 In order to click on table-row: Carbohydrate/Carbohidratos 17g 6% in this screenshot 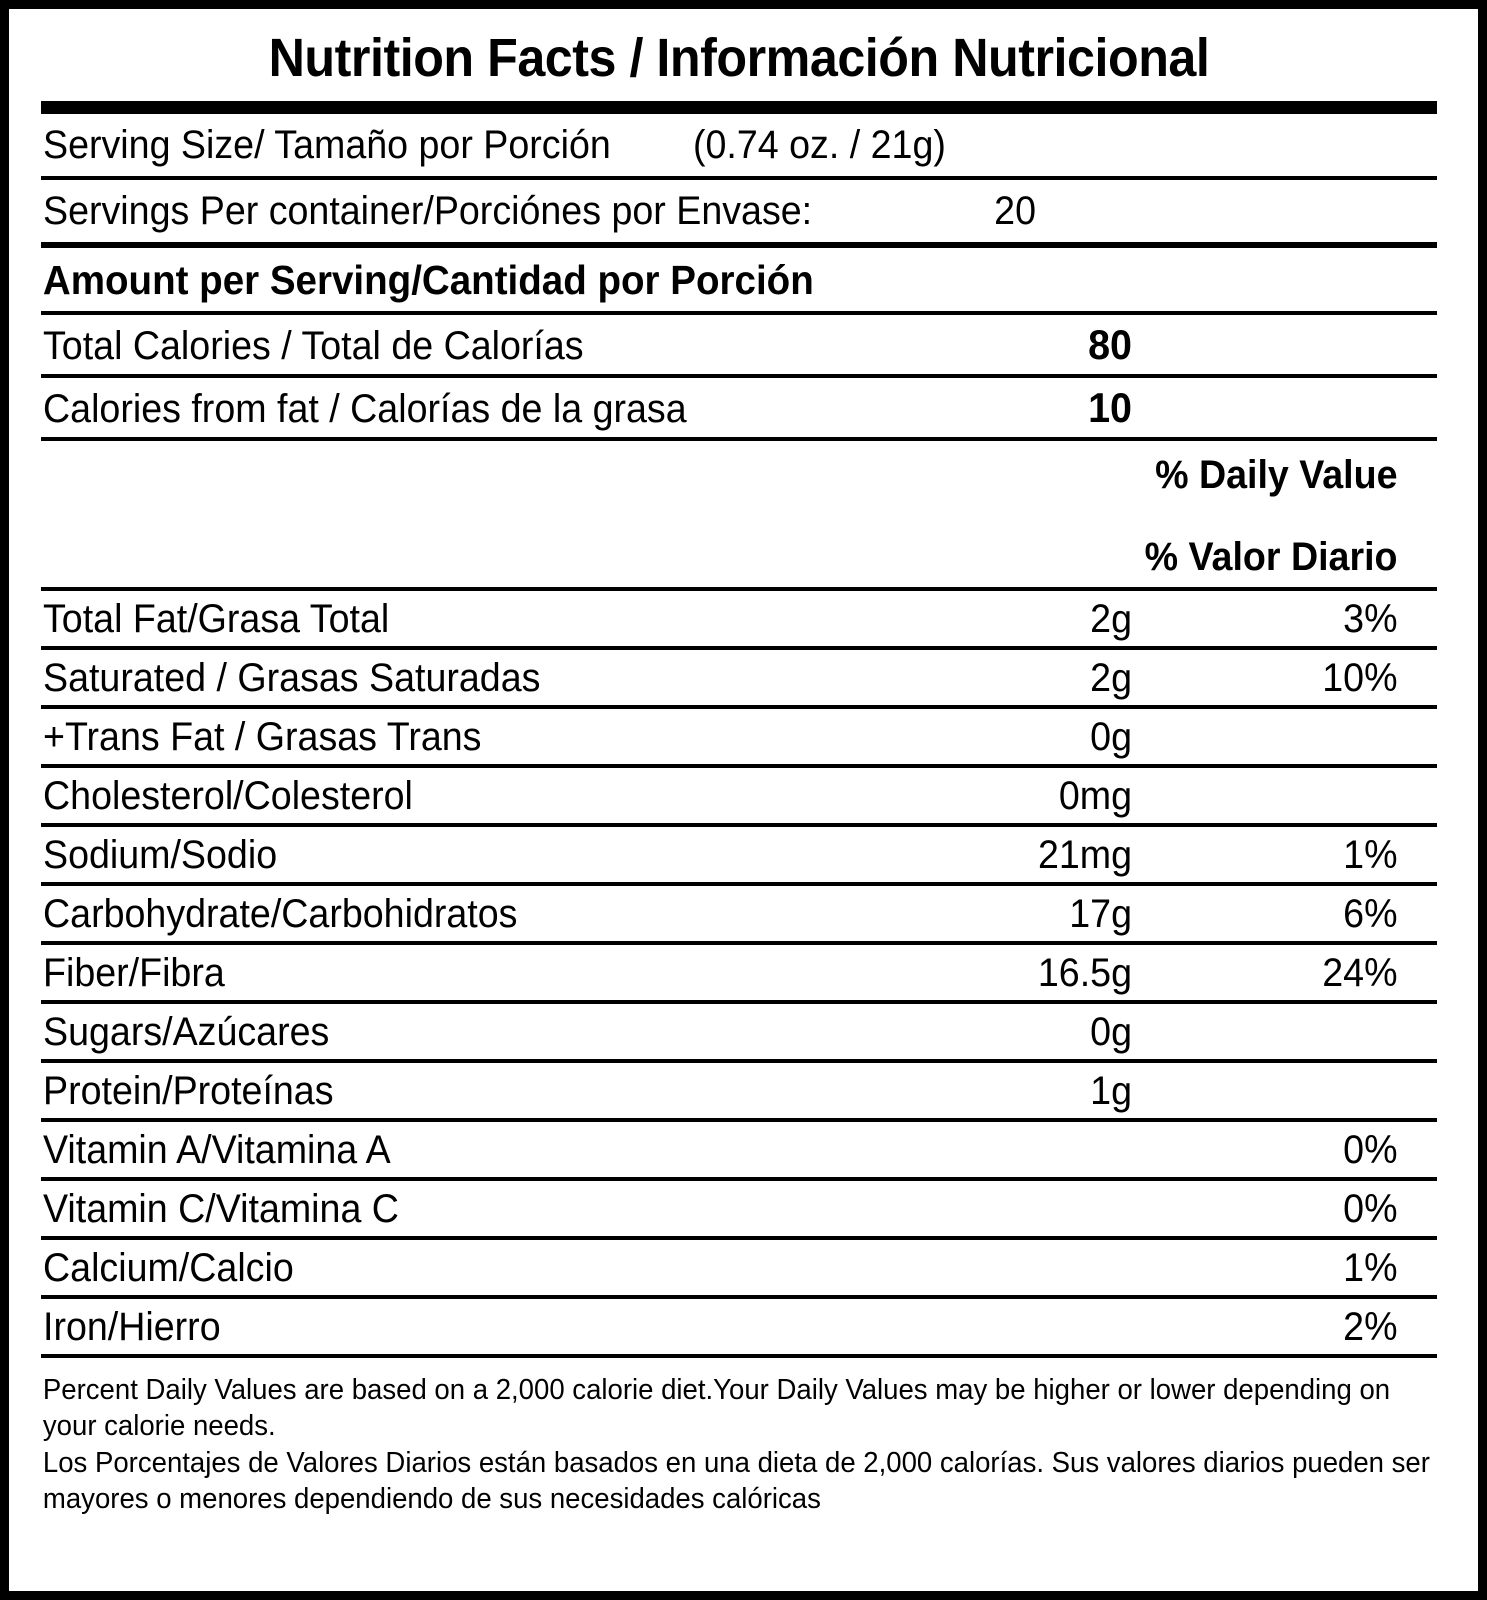, I will do `click(739, 913)`.